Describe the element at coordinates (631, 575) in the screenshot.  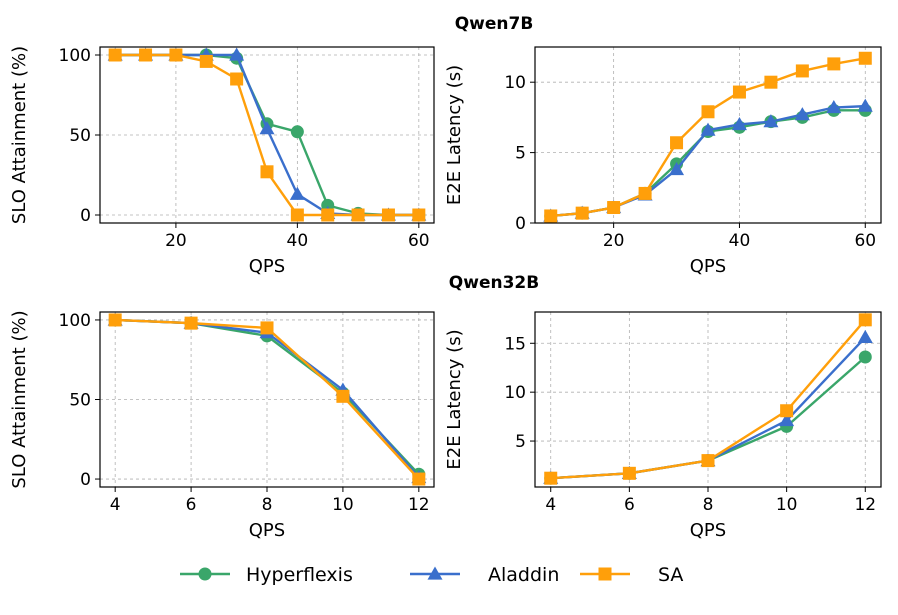
I see `legend-item-sa: SA` at that location.